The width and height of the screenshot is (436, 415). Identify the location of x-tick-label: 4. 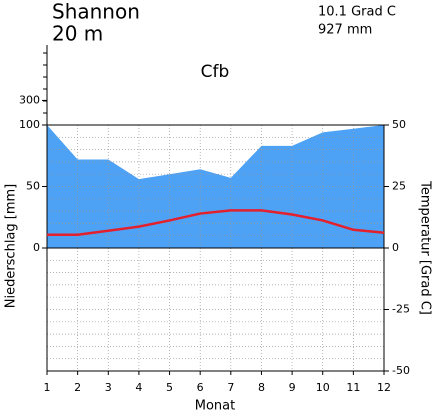
(138, 387).